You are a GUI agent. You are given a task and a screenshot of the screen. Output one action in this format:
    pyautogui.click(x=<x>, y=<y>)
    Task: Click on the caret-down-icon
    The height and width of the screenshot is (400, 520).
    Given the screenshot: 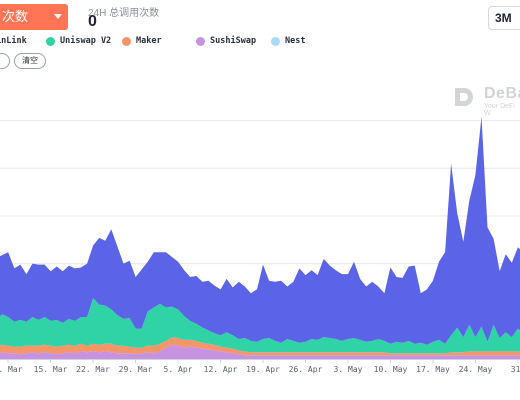 What is the action you would take?
    pyautogui.click(x=58, y=16)
    